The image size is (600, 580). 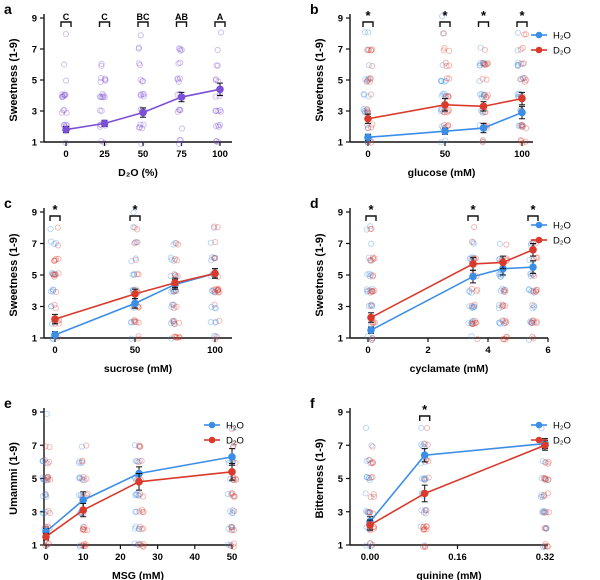 I want to click on y-tick-label: 7, so click(x=340, y=50).